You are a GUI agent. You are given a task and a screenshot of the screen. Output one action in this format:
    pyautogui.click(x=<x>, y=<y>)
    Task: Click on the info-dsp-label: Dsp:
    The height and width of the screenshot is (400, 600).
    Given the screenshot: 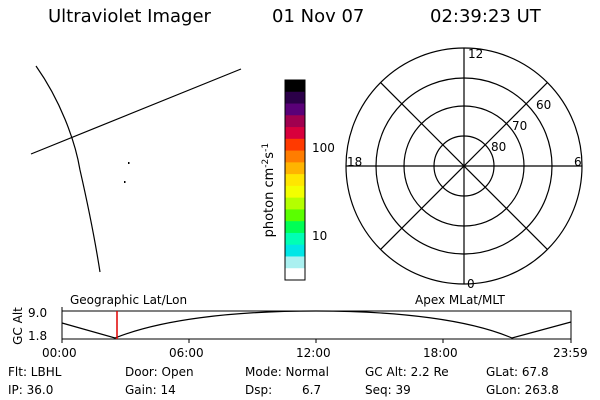 What is the action you would take?
    pyautogui.click(x=259, y=390)
    